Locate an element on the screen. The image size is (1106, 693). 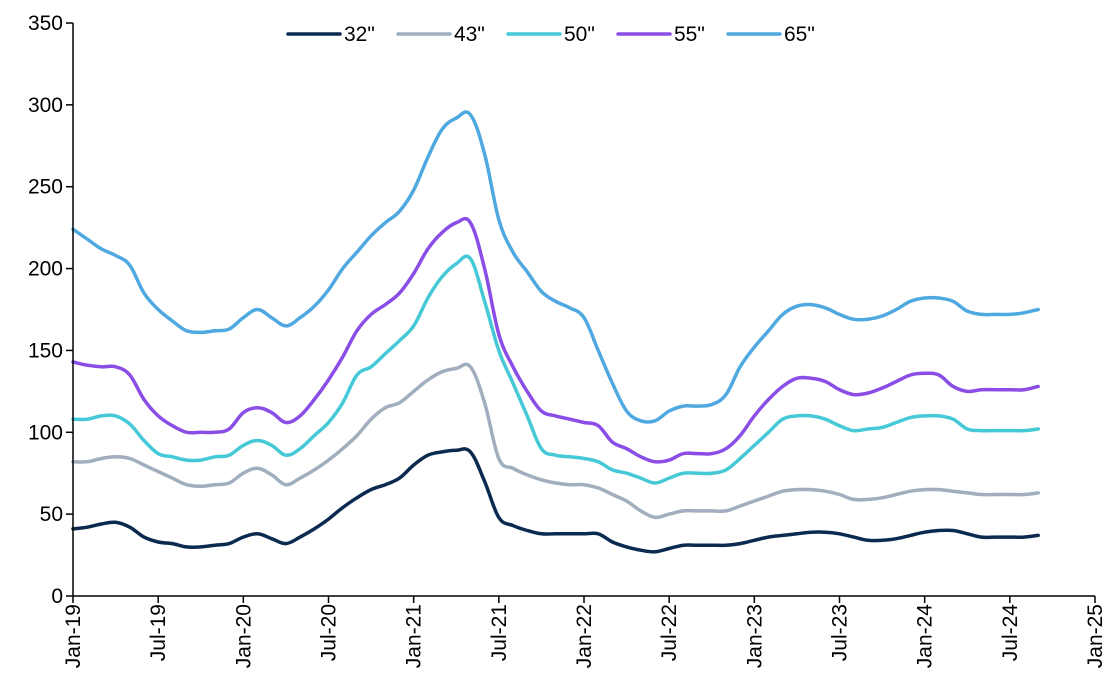
legend-label: 43" is located at coordinates (469, 34).